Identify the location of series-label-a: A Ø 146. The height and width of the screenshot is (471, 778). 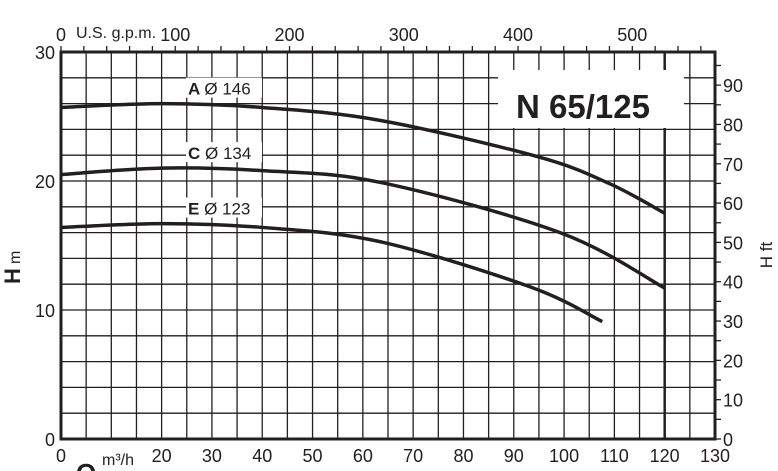
(219, 89).